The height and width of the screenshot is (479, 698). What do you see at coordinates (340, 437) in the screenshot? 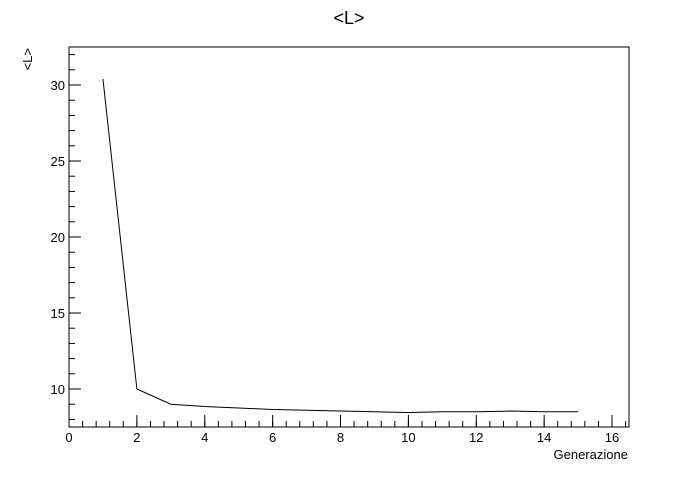
I see `x-tick-label: 8` at bounding box center [340, 437].